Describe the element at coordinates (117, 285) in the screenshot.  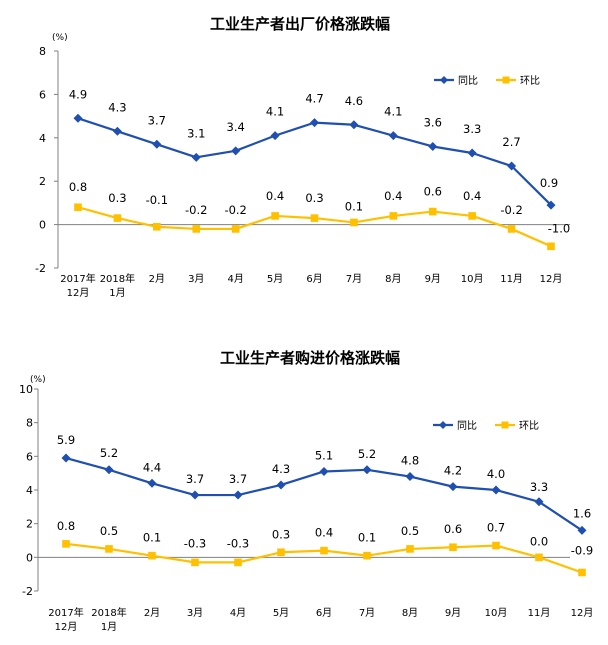
I see `x-tick-label: 2018年 1月` at that location.